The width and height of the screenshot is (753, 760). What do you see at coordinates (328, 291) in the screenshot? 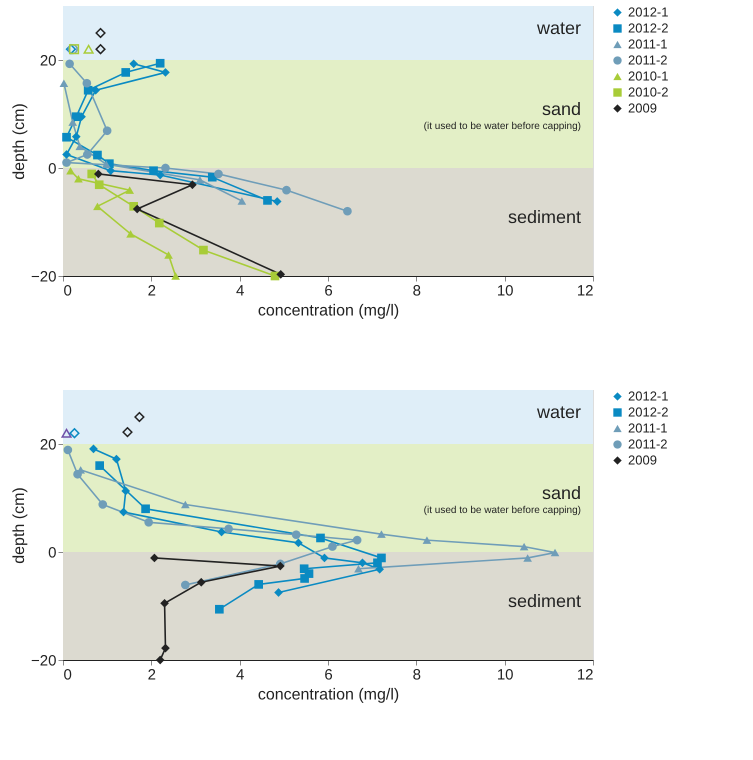
I see `x-tick-label: 6` at bounding box center [328, 291].